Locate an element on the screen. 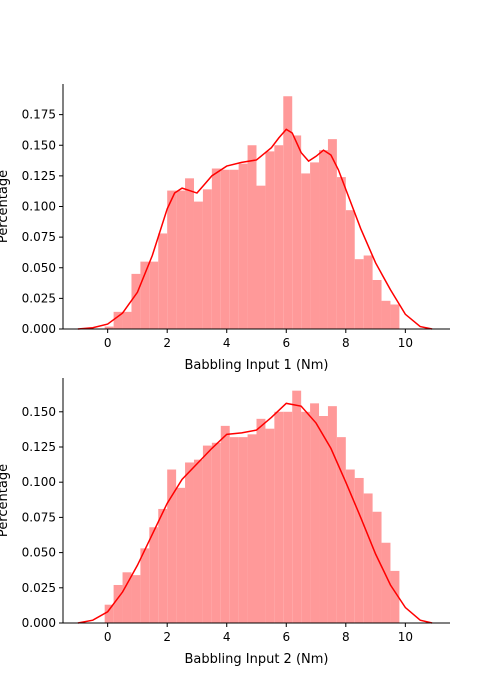 The width and height of the screenshot is (500, 700). chart-2-x-tick-label: 8 is located at coordinates (346, 637).